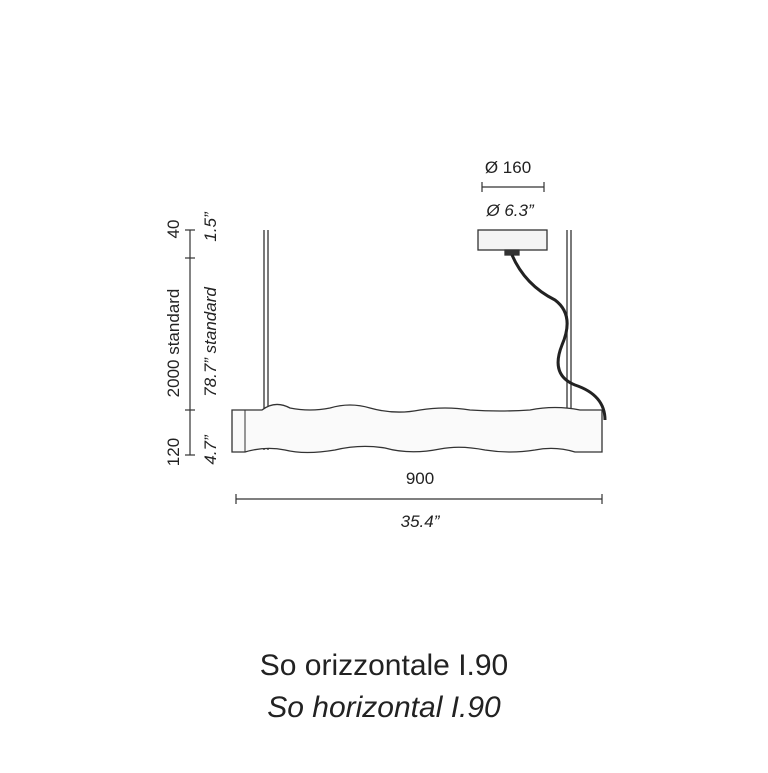  I want to click on dimension-label: 78.7” standard, so click(210, 342).